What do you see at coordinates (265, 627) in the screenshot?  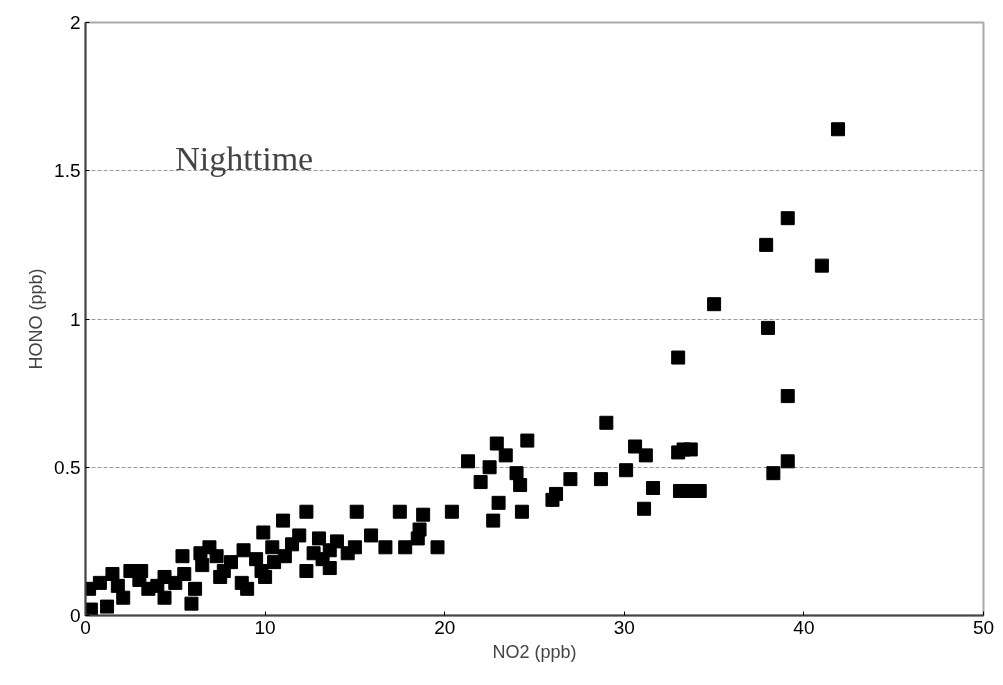 I see `x-tick-label: 10` at bounding box center [265, 627].